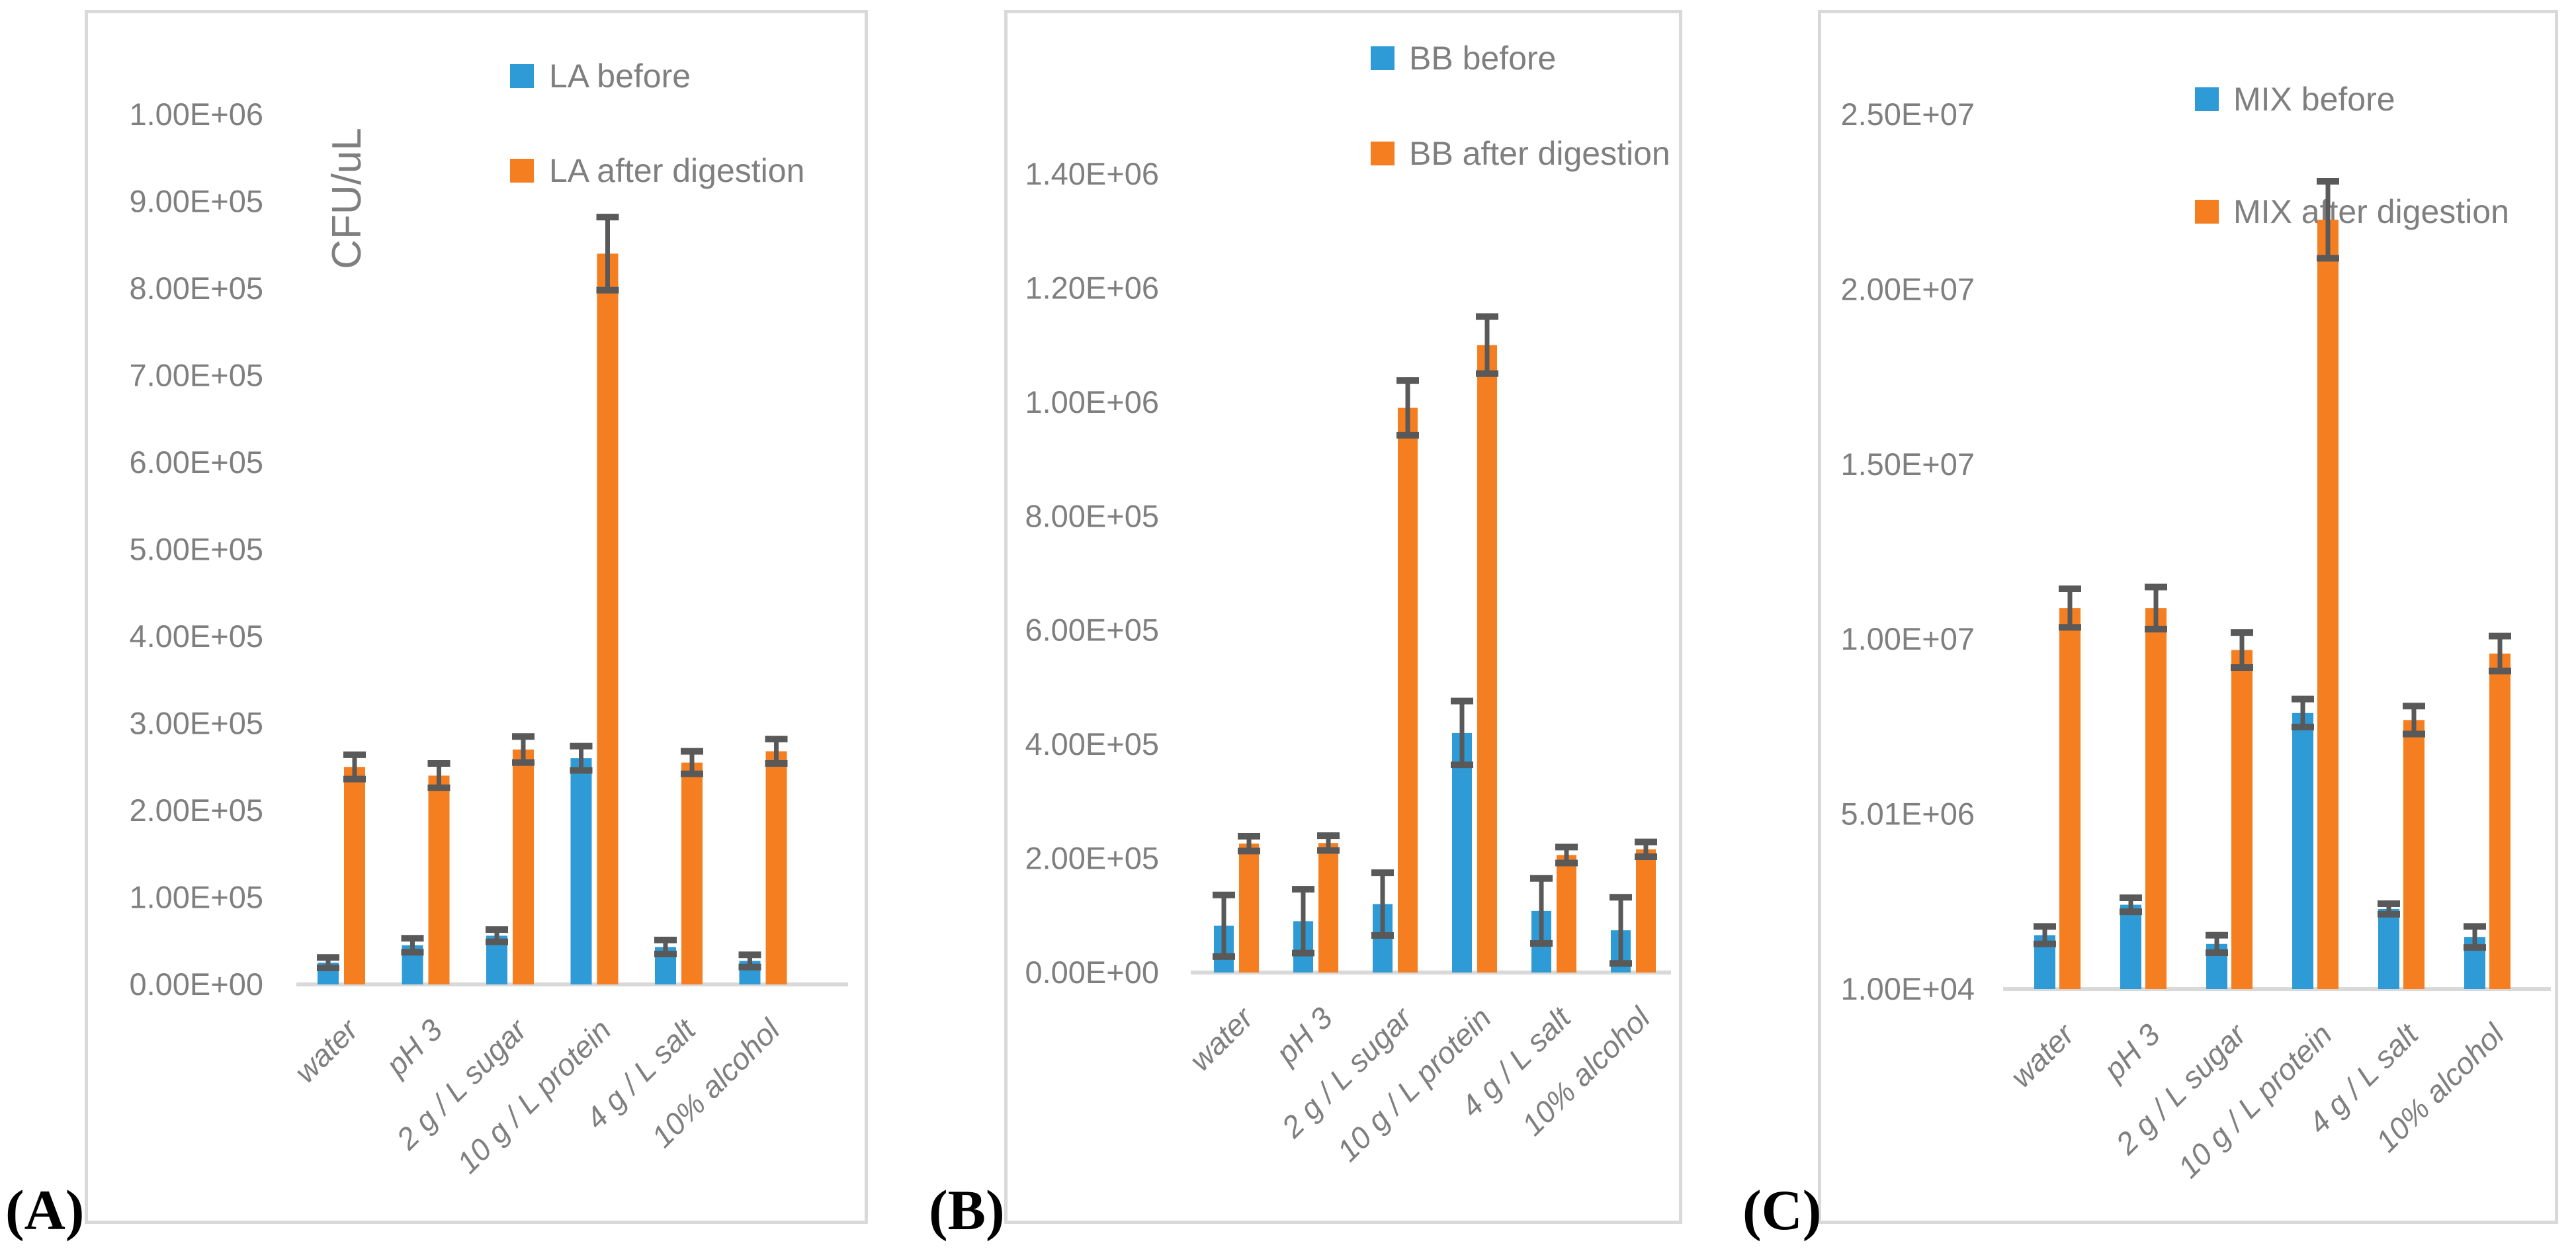 The width and height of the screenshot is (2576, 1255). What do you see at coordinates (1907, 115) in the screenshot?
I see `y-axis-tick-label: 2.50E+07` at bounding box center [1907, 115].